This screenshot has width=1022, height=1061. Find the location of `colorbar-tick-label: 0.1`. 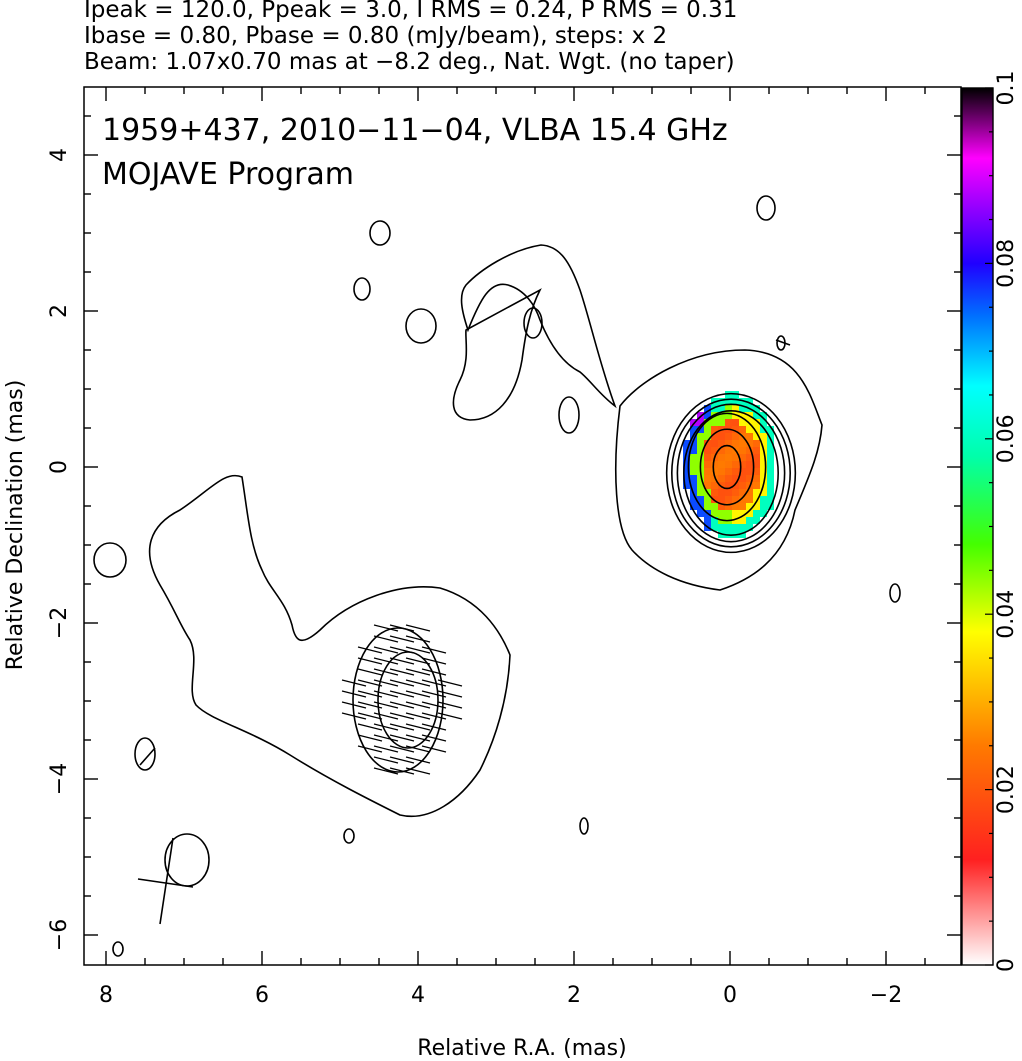

colorbar-tick-label: 0.1 is located at coordinates (1006, 88).